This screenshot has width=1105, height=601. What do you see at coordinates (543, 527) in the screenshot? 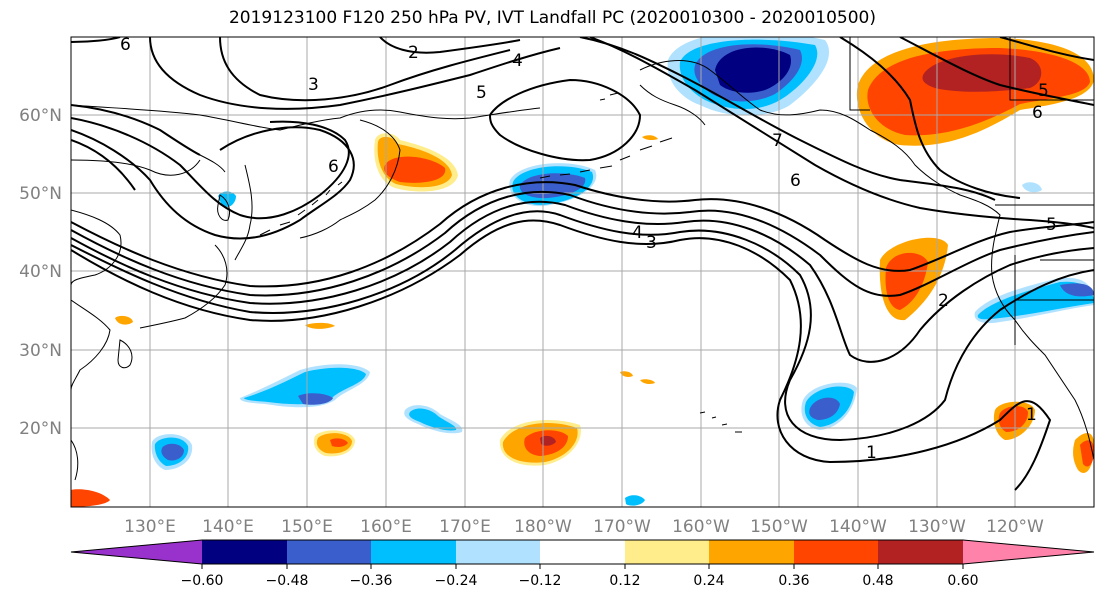
I see `lon-label: 180°W` at bounding box center [543, 527].